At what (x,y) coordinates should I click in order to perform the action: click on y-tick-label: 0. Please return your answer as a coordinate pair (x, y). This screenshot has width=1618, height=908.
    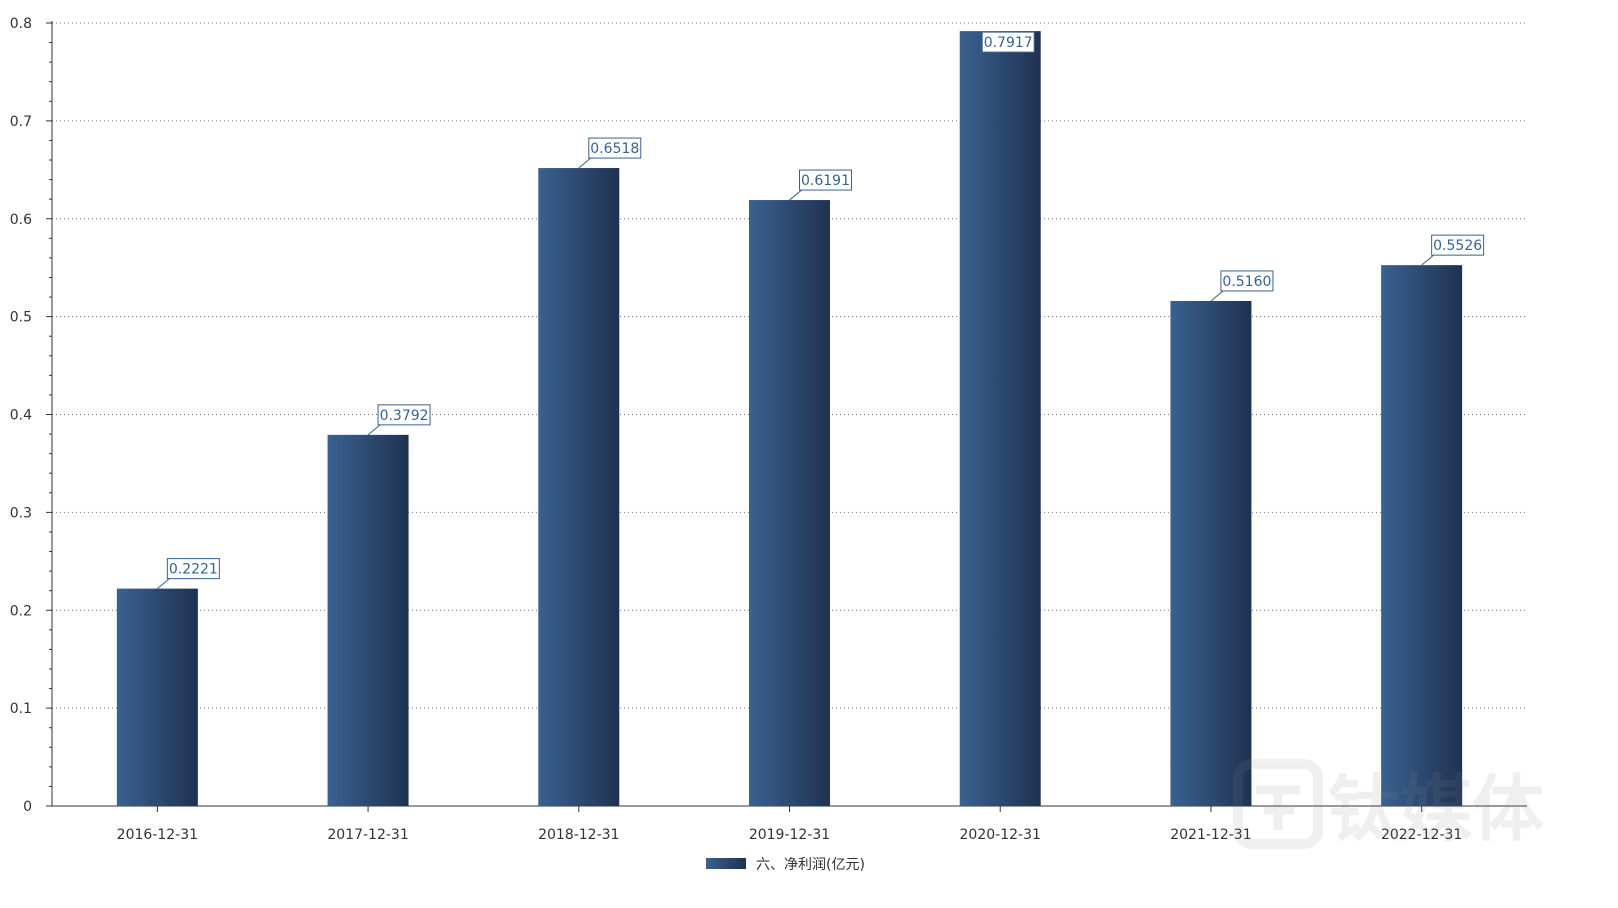
    Looking at the image, I should click on (27, 807).